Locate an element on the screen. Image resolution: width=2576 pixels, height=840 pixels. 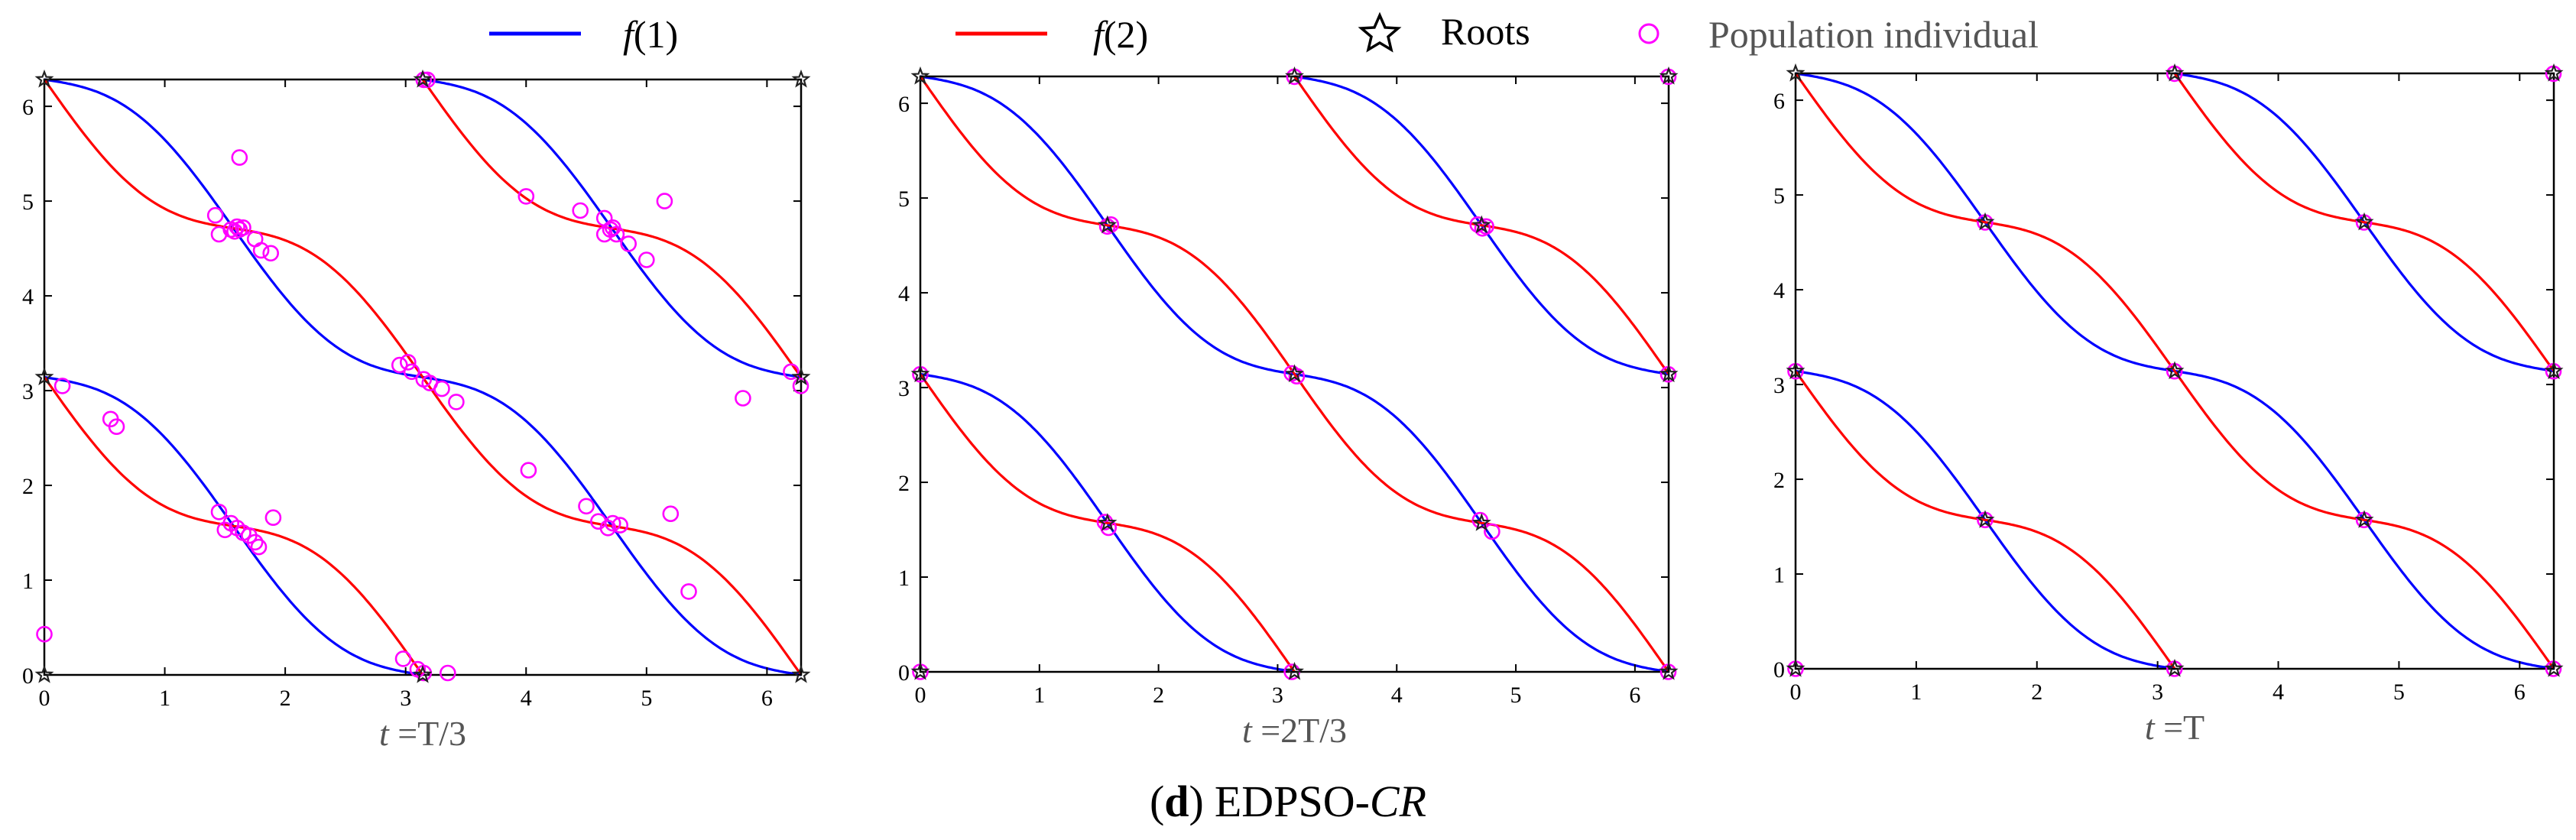
x-axis-label-value: =T/3 is located at coordinates (428, 734).